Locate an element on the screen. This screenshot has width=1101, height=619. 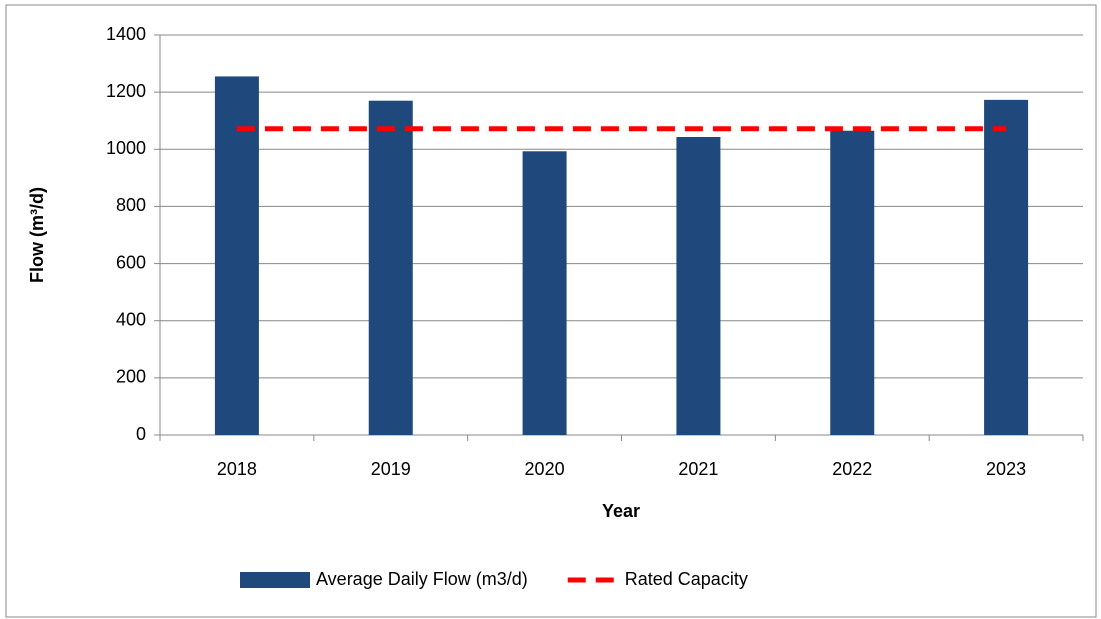
legend-swatch is located at coordinates (275, 580).